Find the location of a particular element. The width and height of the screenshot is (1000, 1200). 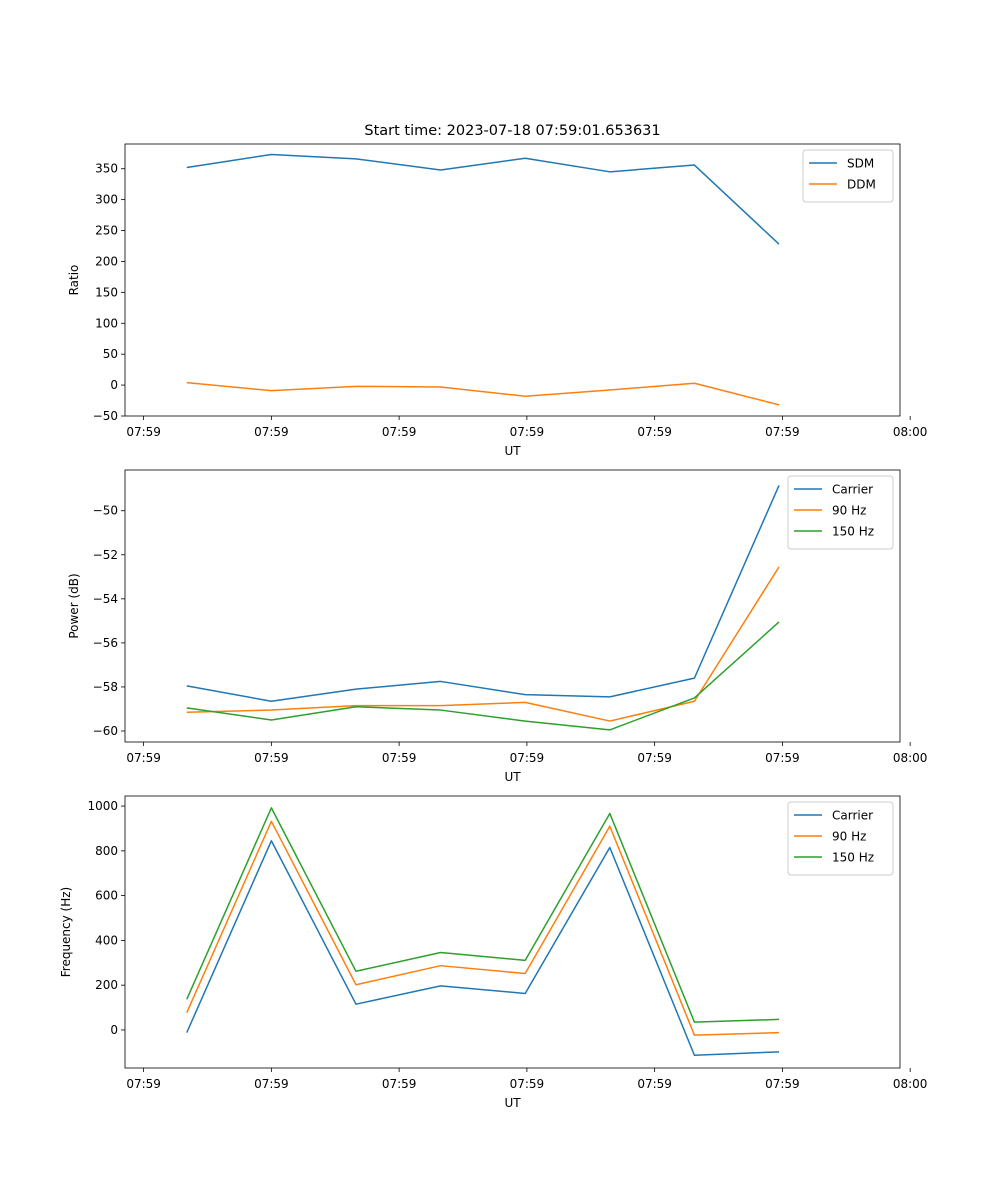

series-line-ddm is located at coordinates (483, 393).